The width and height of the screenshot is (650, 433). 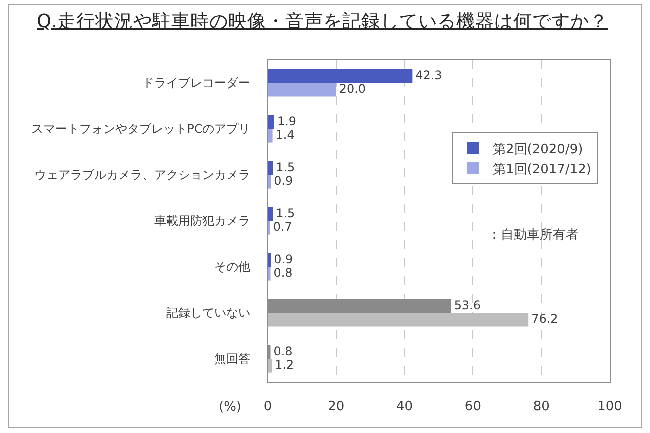 I want to click on data-label: 0.7, so click(x=282, y=227).